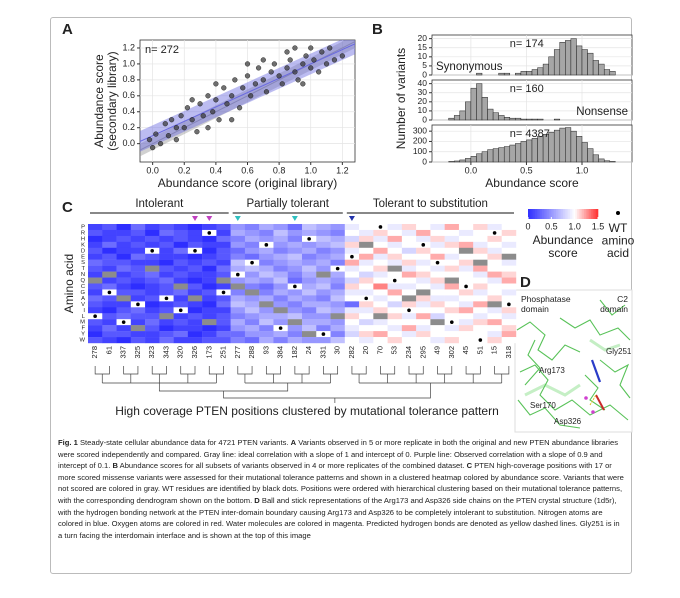  What do you see at coordinates (420, 151) in the screenshot?
I see `y-tick-label: 100` at bounding box center [420, 151].